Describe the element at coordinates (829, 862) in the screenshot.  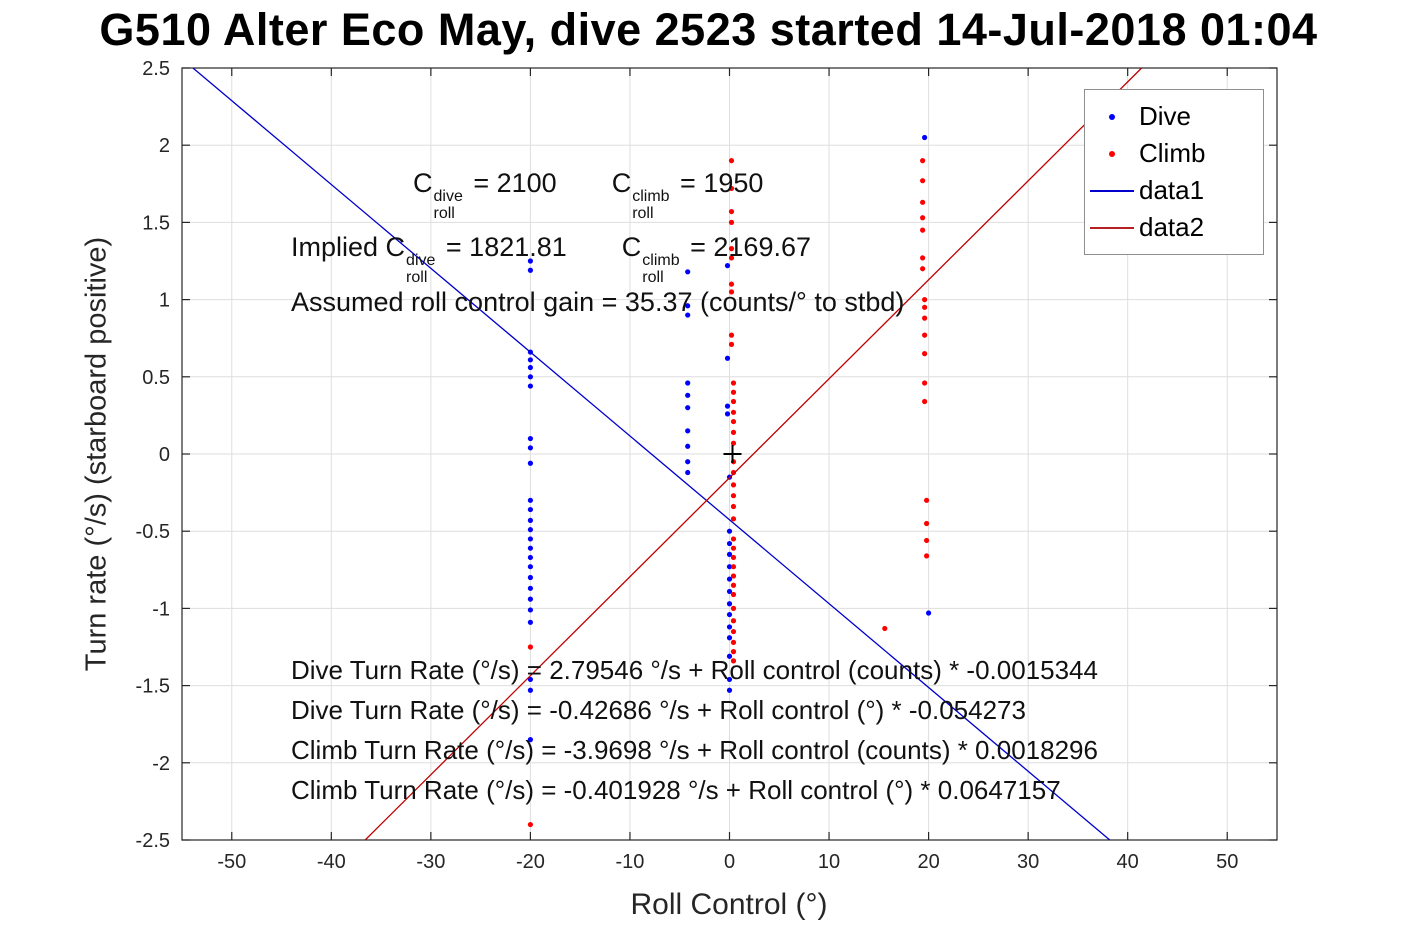
I see `svg-text: 10` at that location.